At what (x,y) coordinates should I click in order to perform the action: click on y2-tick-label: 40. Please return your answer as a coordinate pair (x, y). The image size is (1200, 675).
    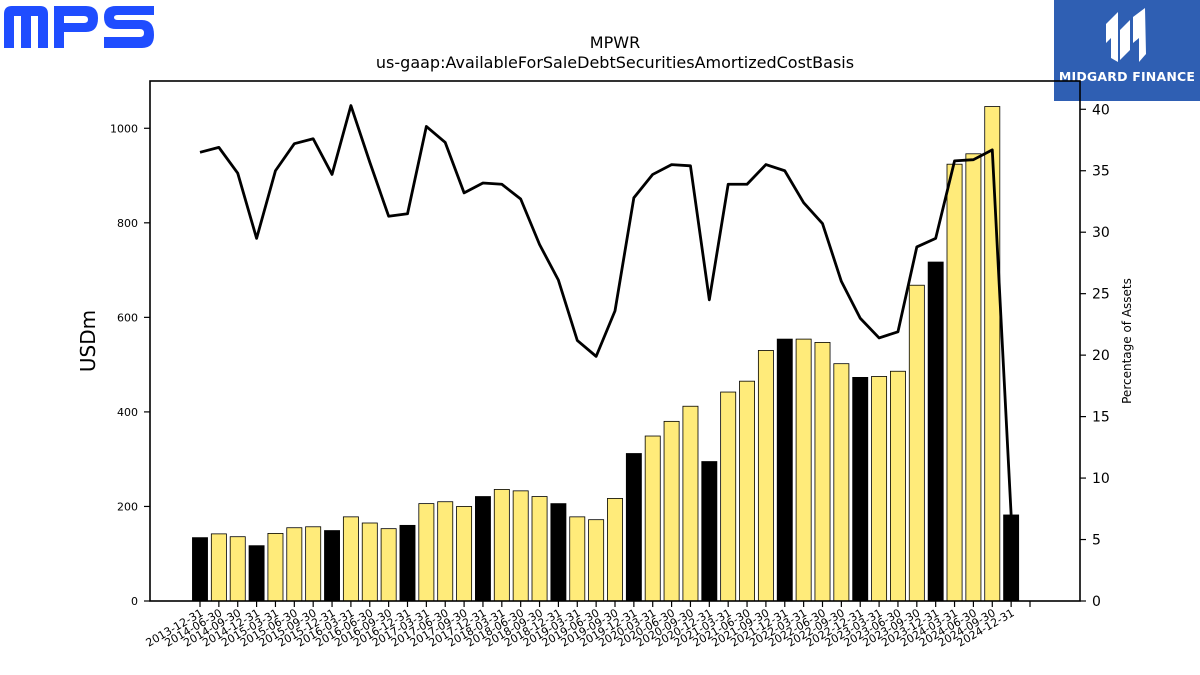
    Looking at the image, I should click on (1101, 110).